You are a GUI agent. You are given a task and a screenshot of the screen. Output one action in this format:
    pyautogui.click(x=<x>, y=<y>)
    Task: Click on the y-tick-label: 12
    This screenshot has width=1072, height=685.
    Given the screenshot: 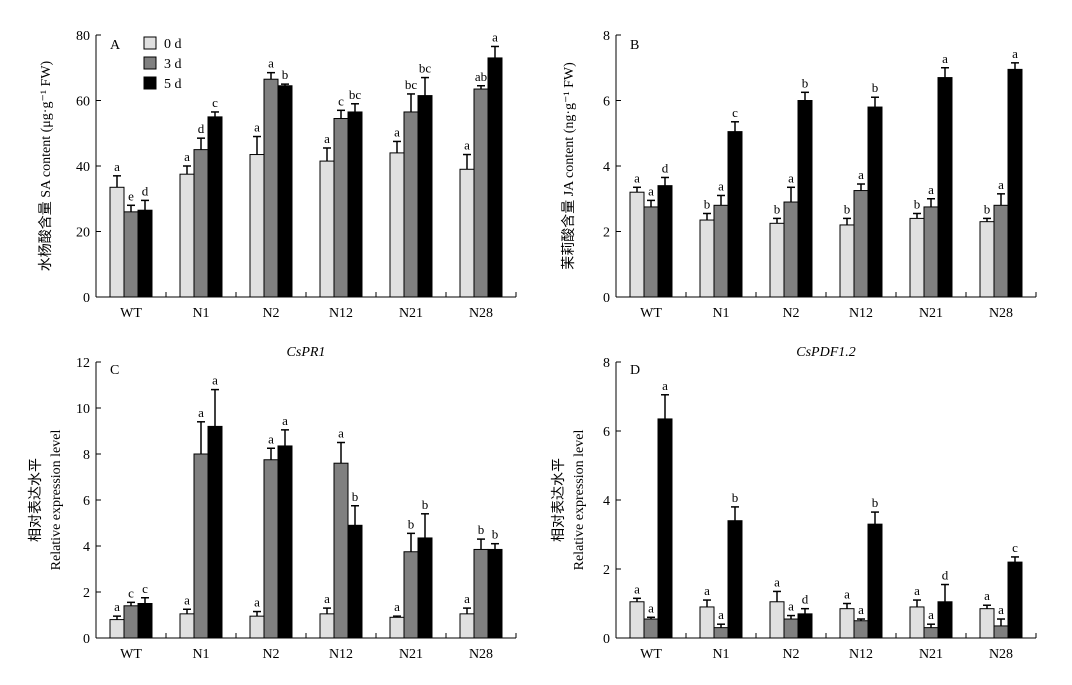 What is the action you would take?
    pyautogui.click(x=83, y=363)
    